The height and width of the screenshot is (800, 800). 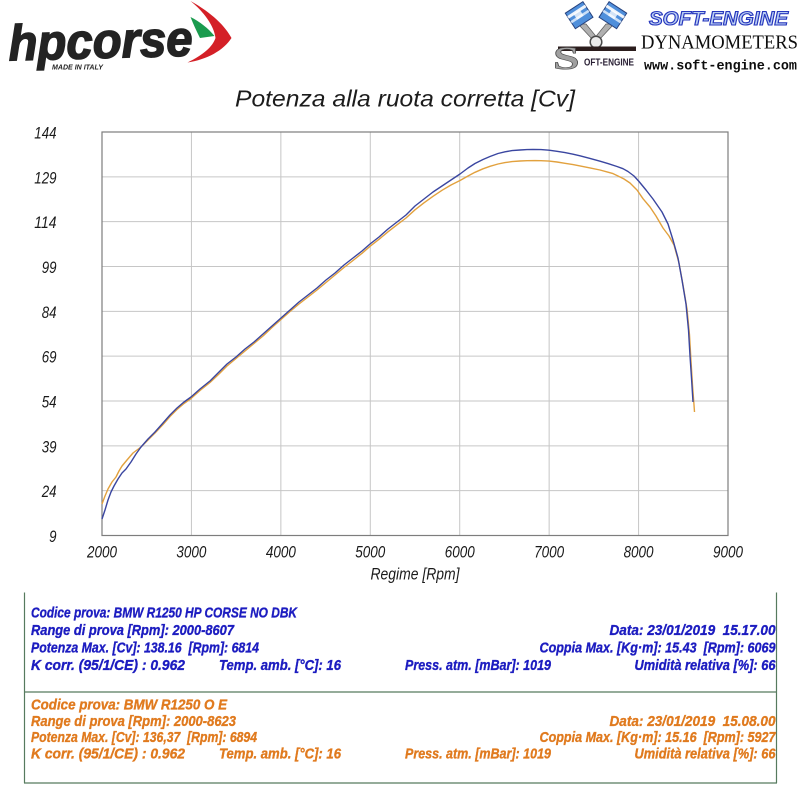 I want to click on svg-text: 84, so click(x=49, y=313).